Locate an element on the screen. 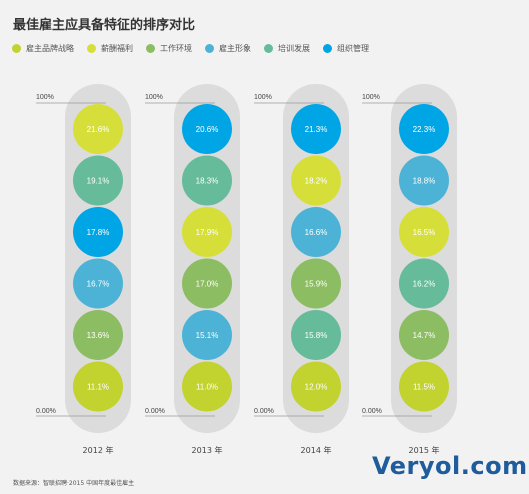  legend-item: 薪酬福利 is located at coordinates (110, 48).